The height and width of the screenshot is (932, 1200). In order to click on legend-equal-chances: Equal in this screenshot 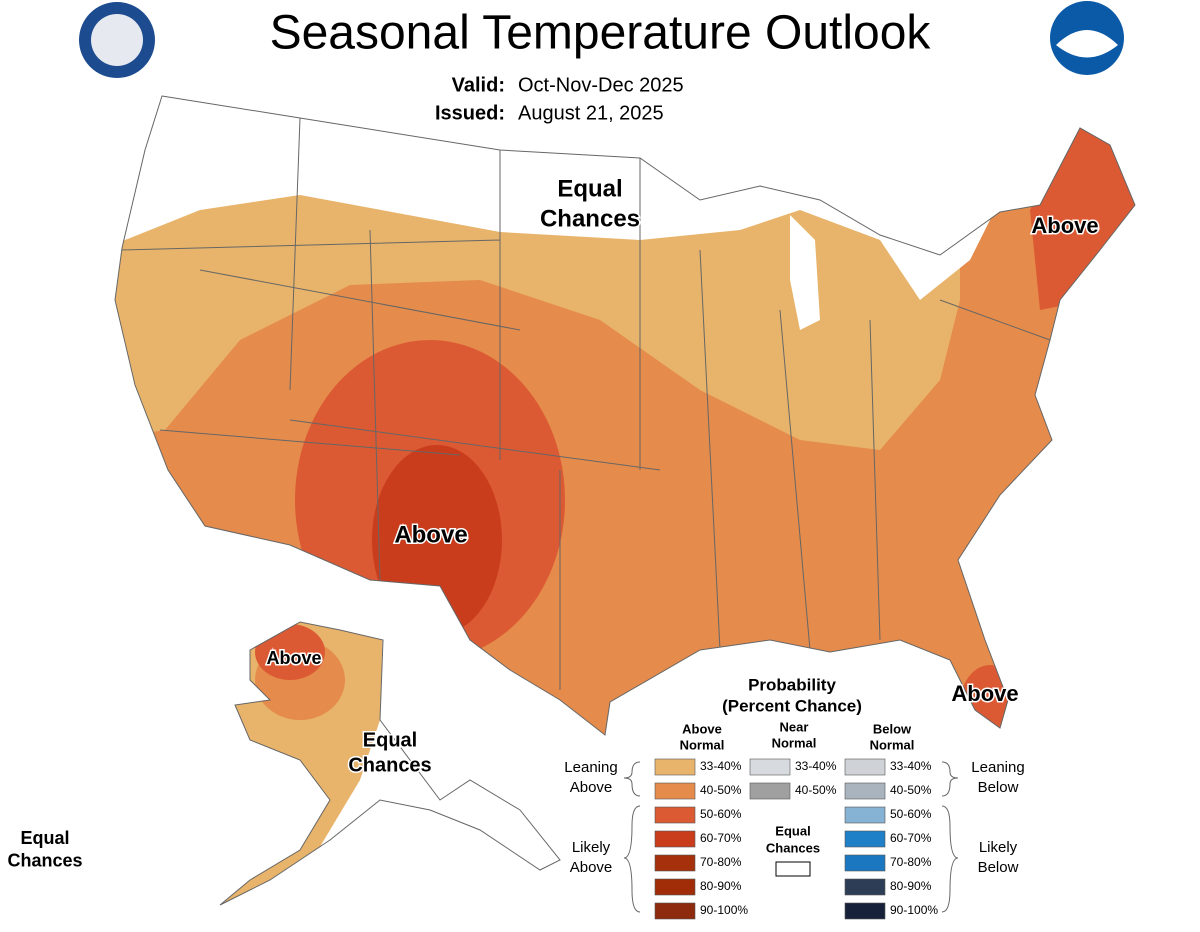, I will do `click(792, 830)`.